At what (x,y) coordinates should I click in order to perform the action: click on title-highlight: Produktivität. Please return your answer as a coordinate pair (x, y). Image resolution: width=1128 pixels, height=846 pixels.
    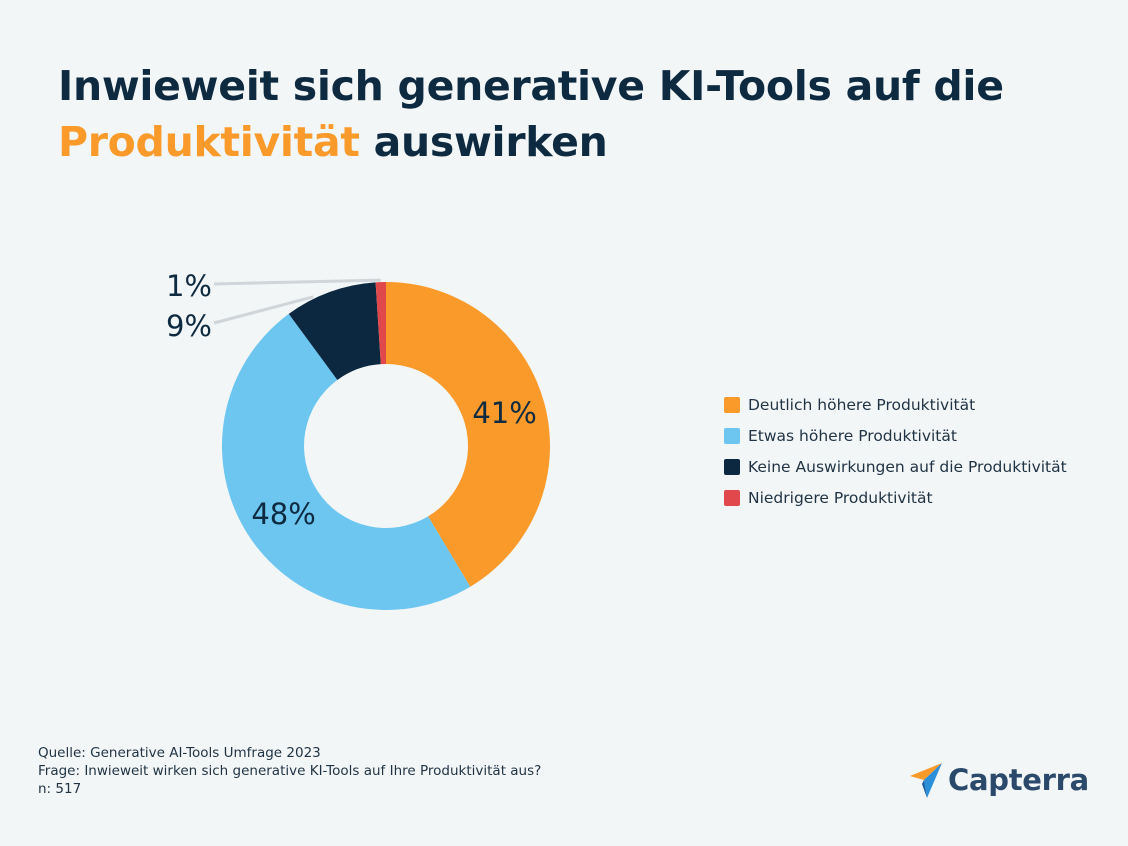
    Looking at the image, I should click on (209, 142).